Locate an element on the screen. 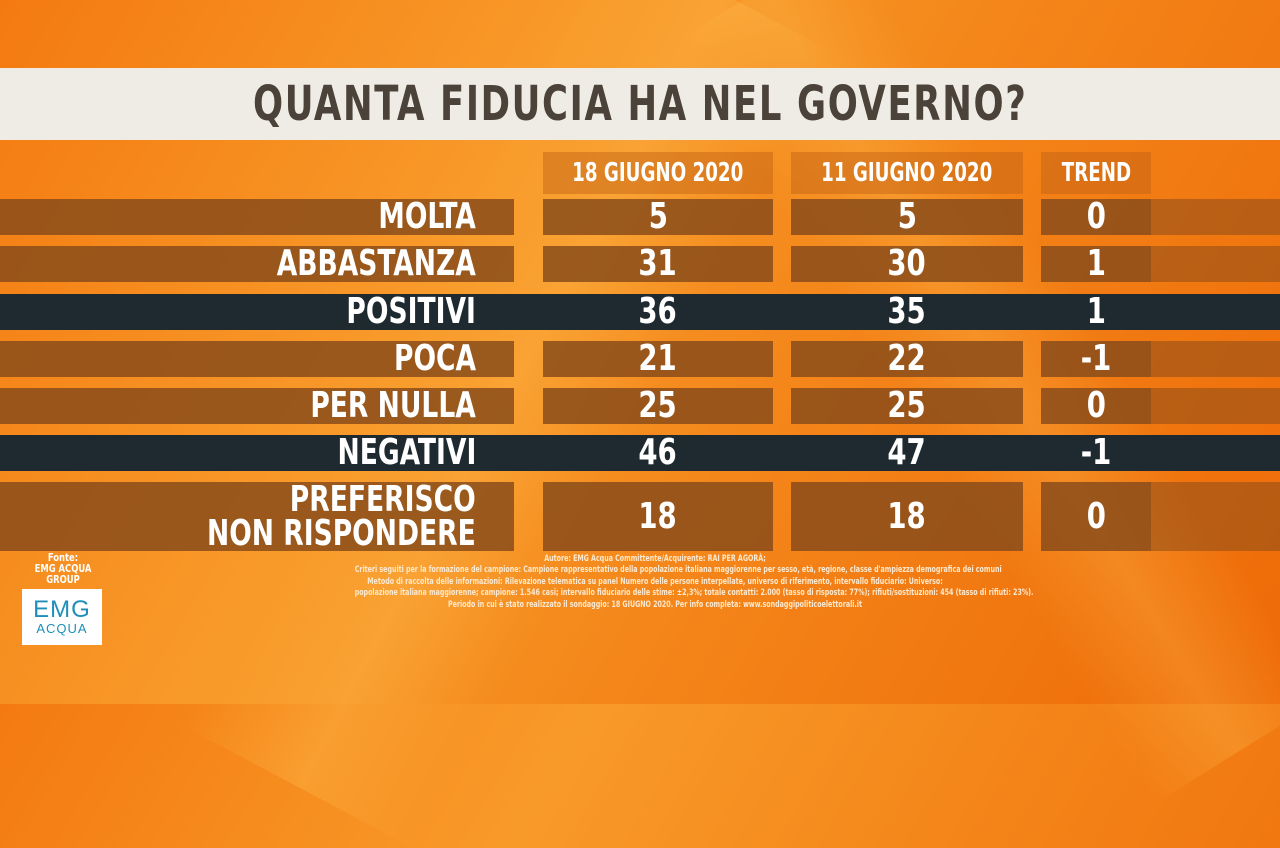  source-group: EMG ACQUA GROUP is located at coordinates (63, 574).